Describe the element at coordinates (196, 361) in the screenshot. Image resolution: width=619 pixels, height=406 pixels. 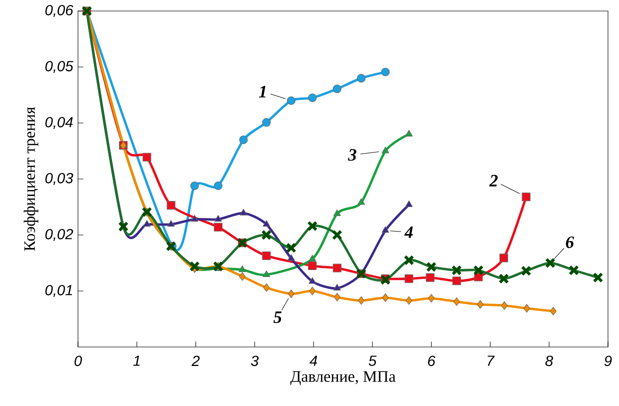
I see `x-tick-label: 2` at that location.